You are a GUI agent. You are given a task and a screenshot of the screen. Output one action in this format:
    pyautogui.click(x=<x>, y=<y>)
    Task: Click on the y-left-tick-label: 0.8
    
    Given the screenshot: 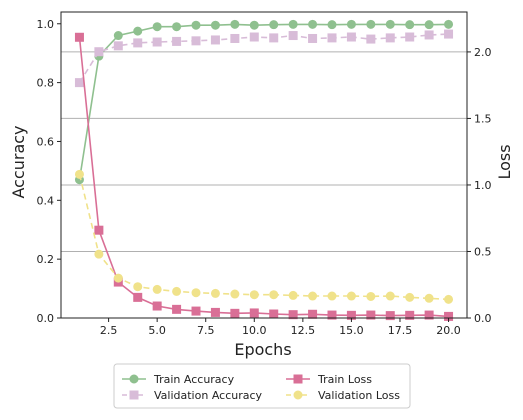 What is the action you would take?
    pyautogui.click(x=46, y=83)
    